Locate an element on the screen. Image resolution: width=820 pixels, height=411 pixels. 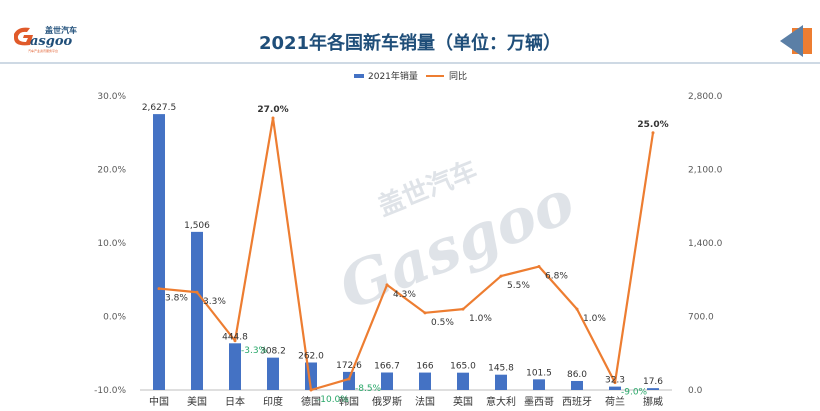
right-axis-tick-label: 2,100.0 is located at coordinates (705, 171).